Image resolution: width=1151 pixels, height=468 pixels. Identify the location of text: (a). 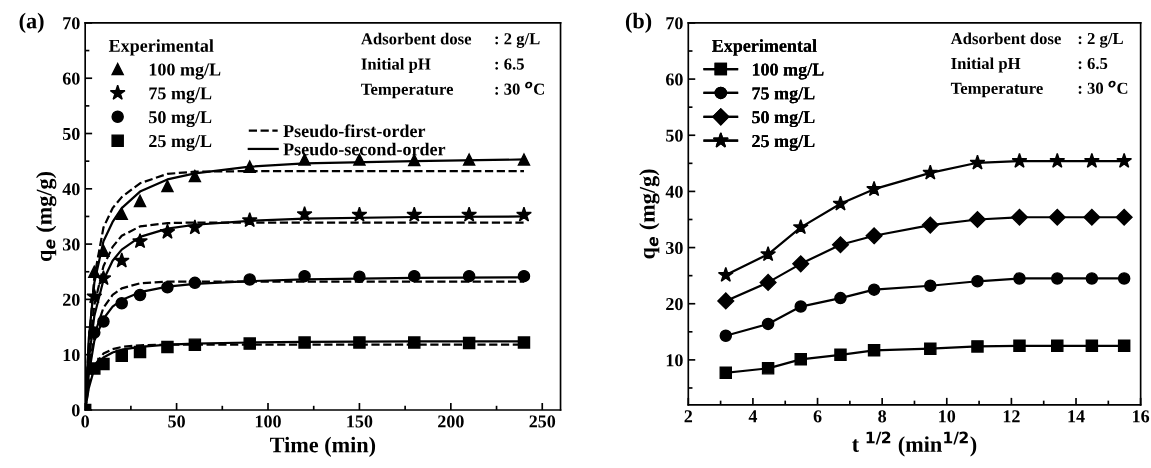
(31, 23).